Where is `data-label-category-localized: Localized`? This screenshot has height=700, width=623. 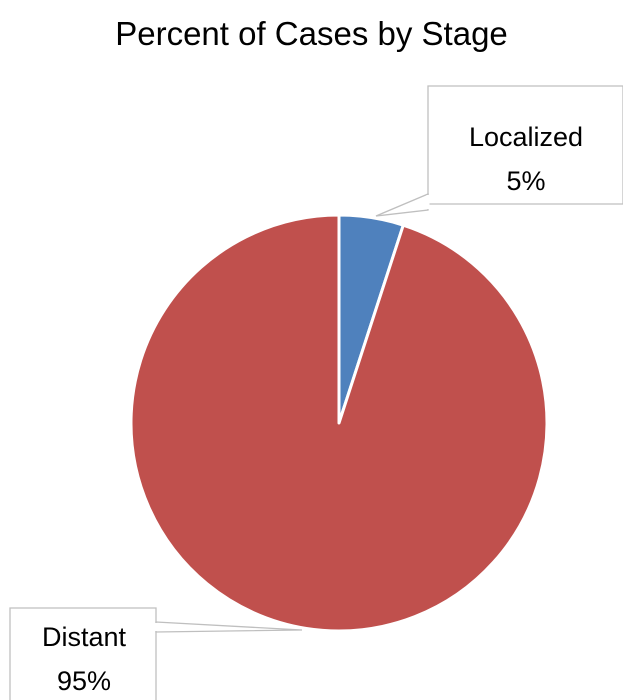 data-label-category-localized: Localized is located at coordinates (526, 137).